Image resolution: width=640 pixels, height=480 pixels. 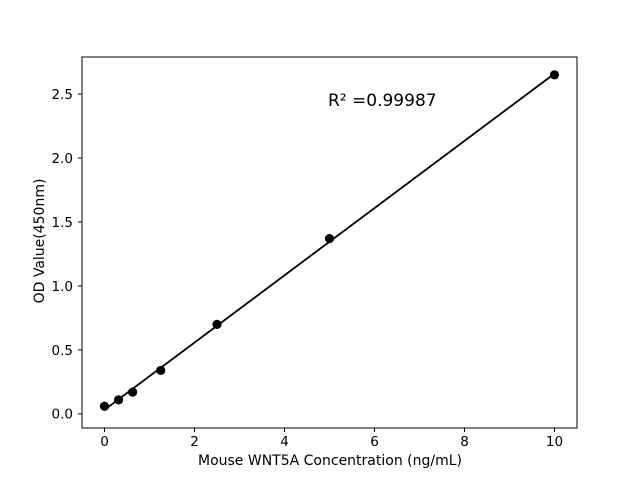 What do you see at coordinates (62, 287) in the screenshot?
I see `y-tick-label: 1.0` at bounding box center [62, 287].